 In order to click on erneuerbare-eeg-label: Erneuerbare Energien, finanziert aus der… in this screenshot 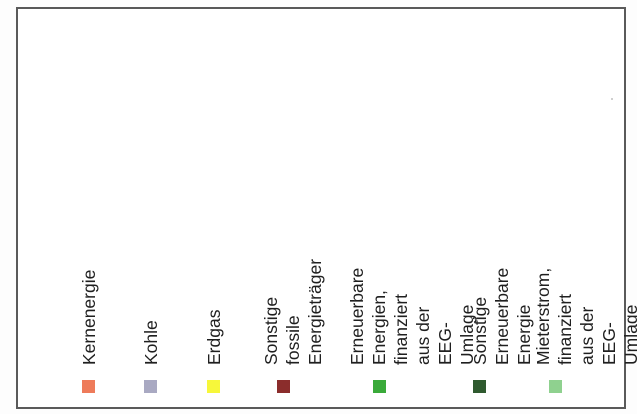, I will do `click(412, 316)`.